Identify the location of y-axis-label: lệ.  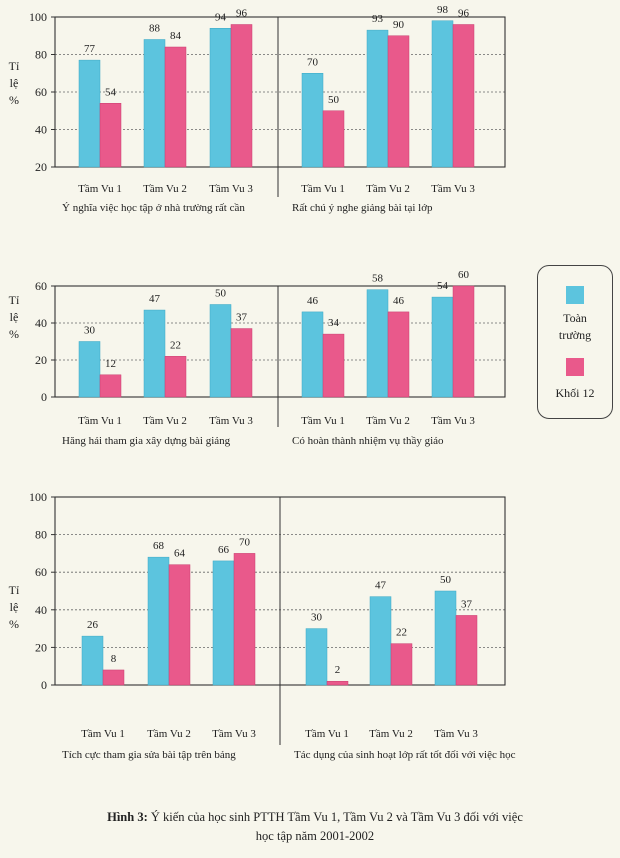
(14, 83).